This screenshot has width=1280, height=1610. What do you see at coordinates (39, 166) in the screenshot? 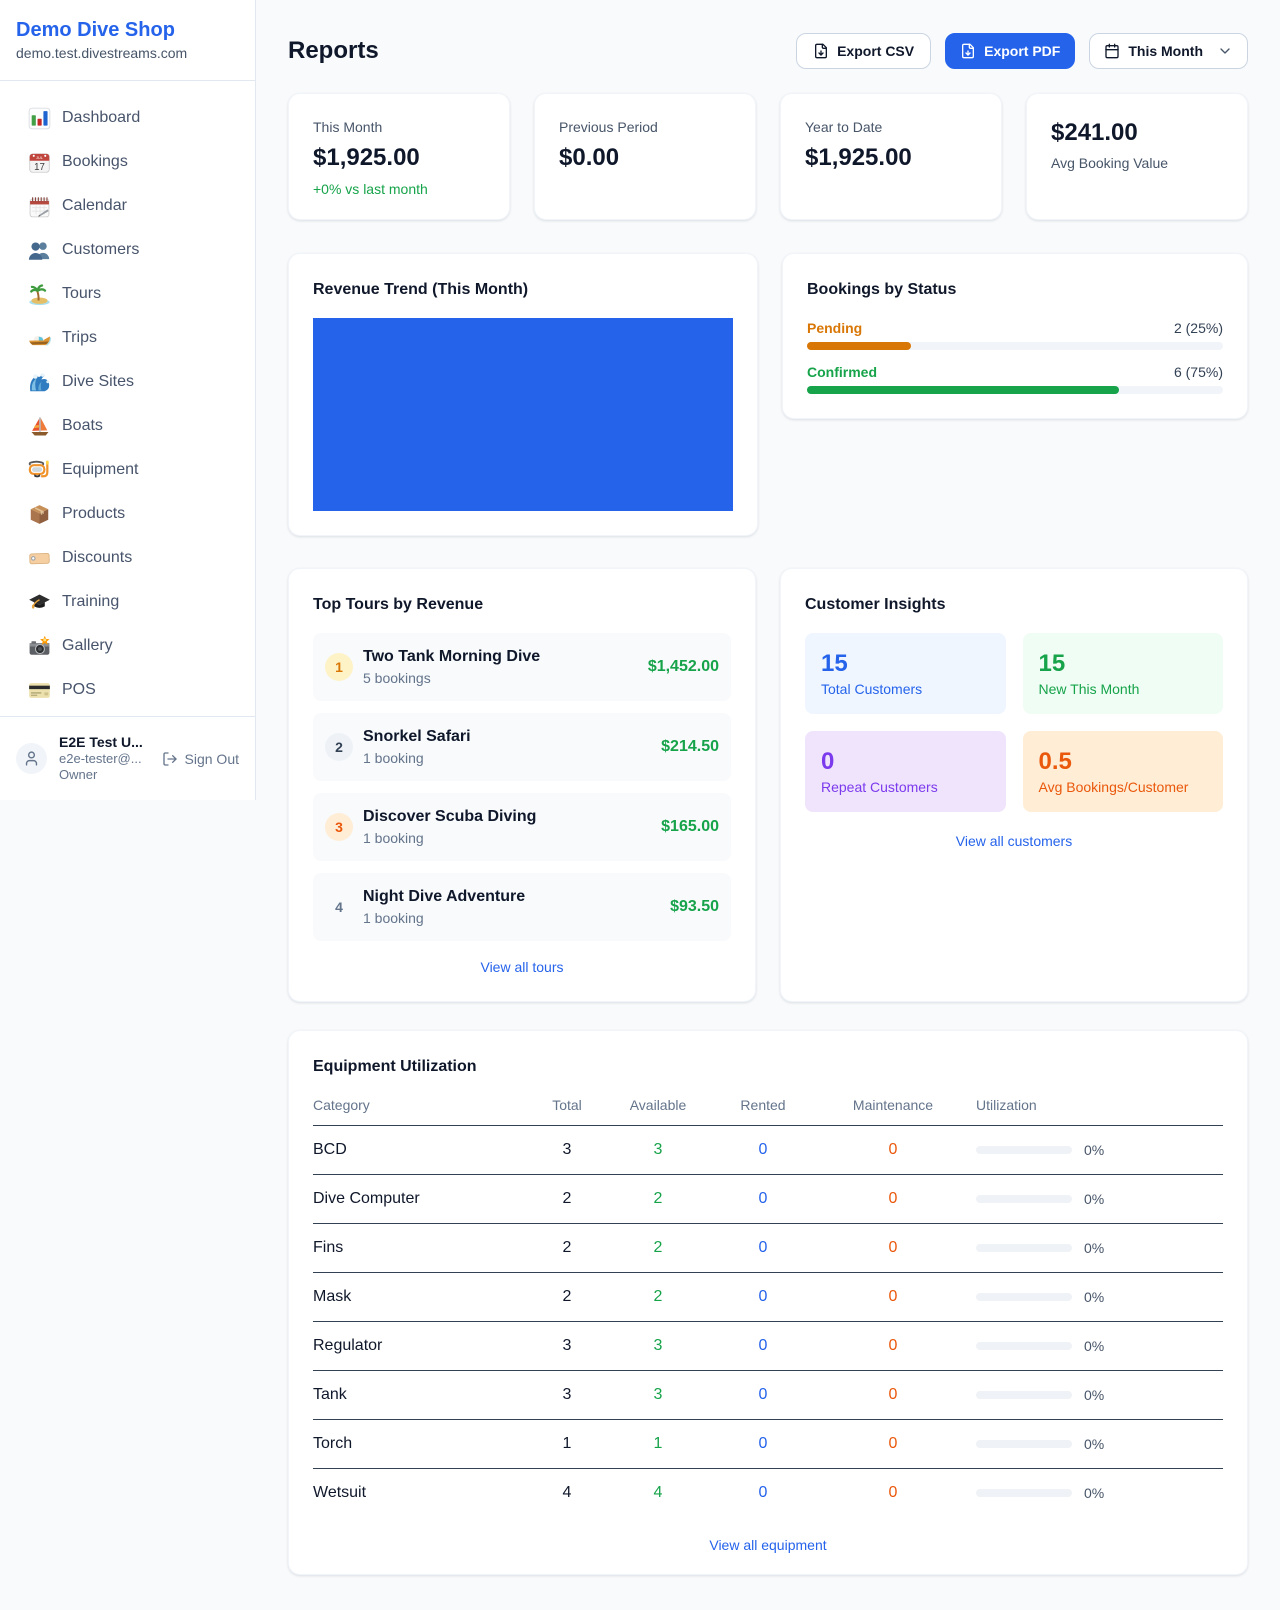
I see `svg-text: 17` at bounding box center [39, 166].